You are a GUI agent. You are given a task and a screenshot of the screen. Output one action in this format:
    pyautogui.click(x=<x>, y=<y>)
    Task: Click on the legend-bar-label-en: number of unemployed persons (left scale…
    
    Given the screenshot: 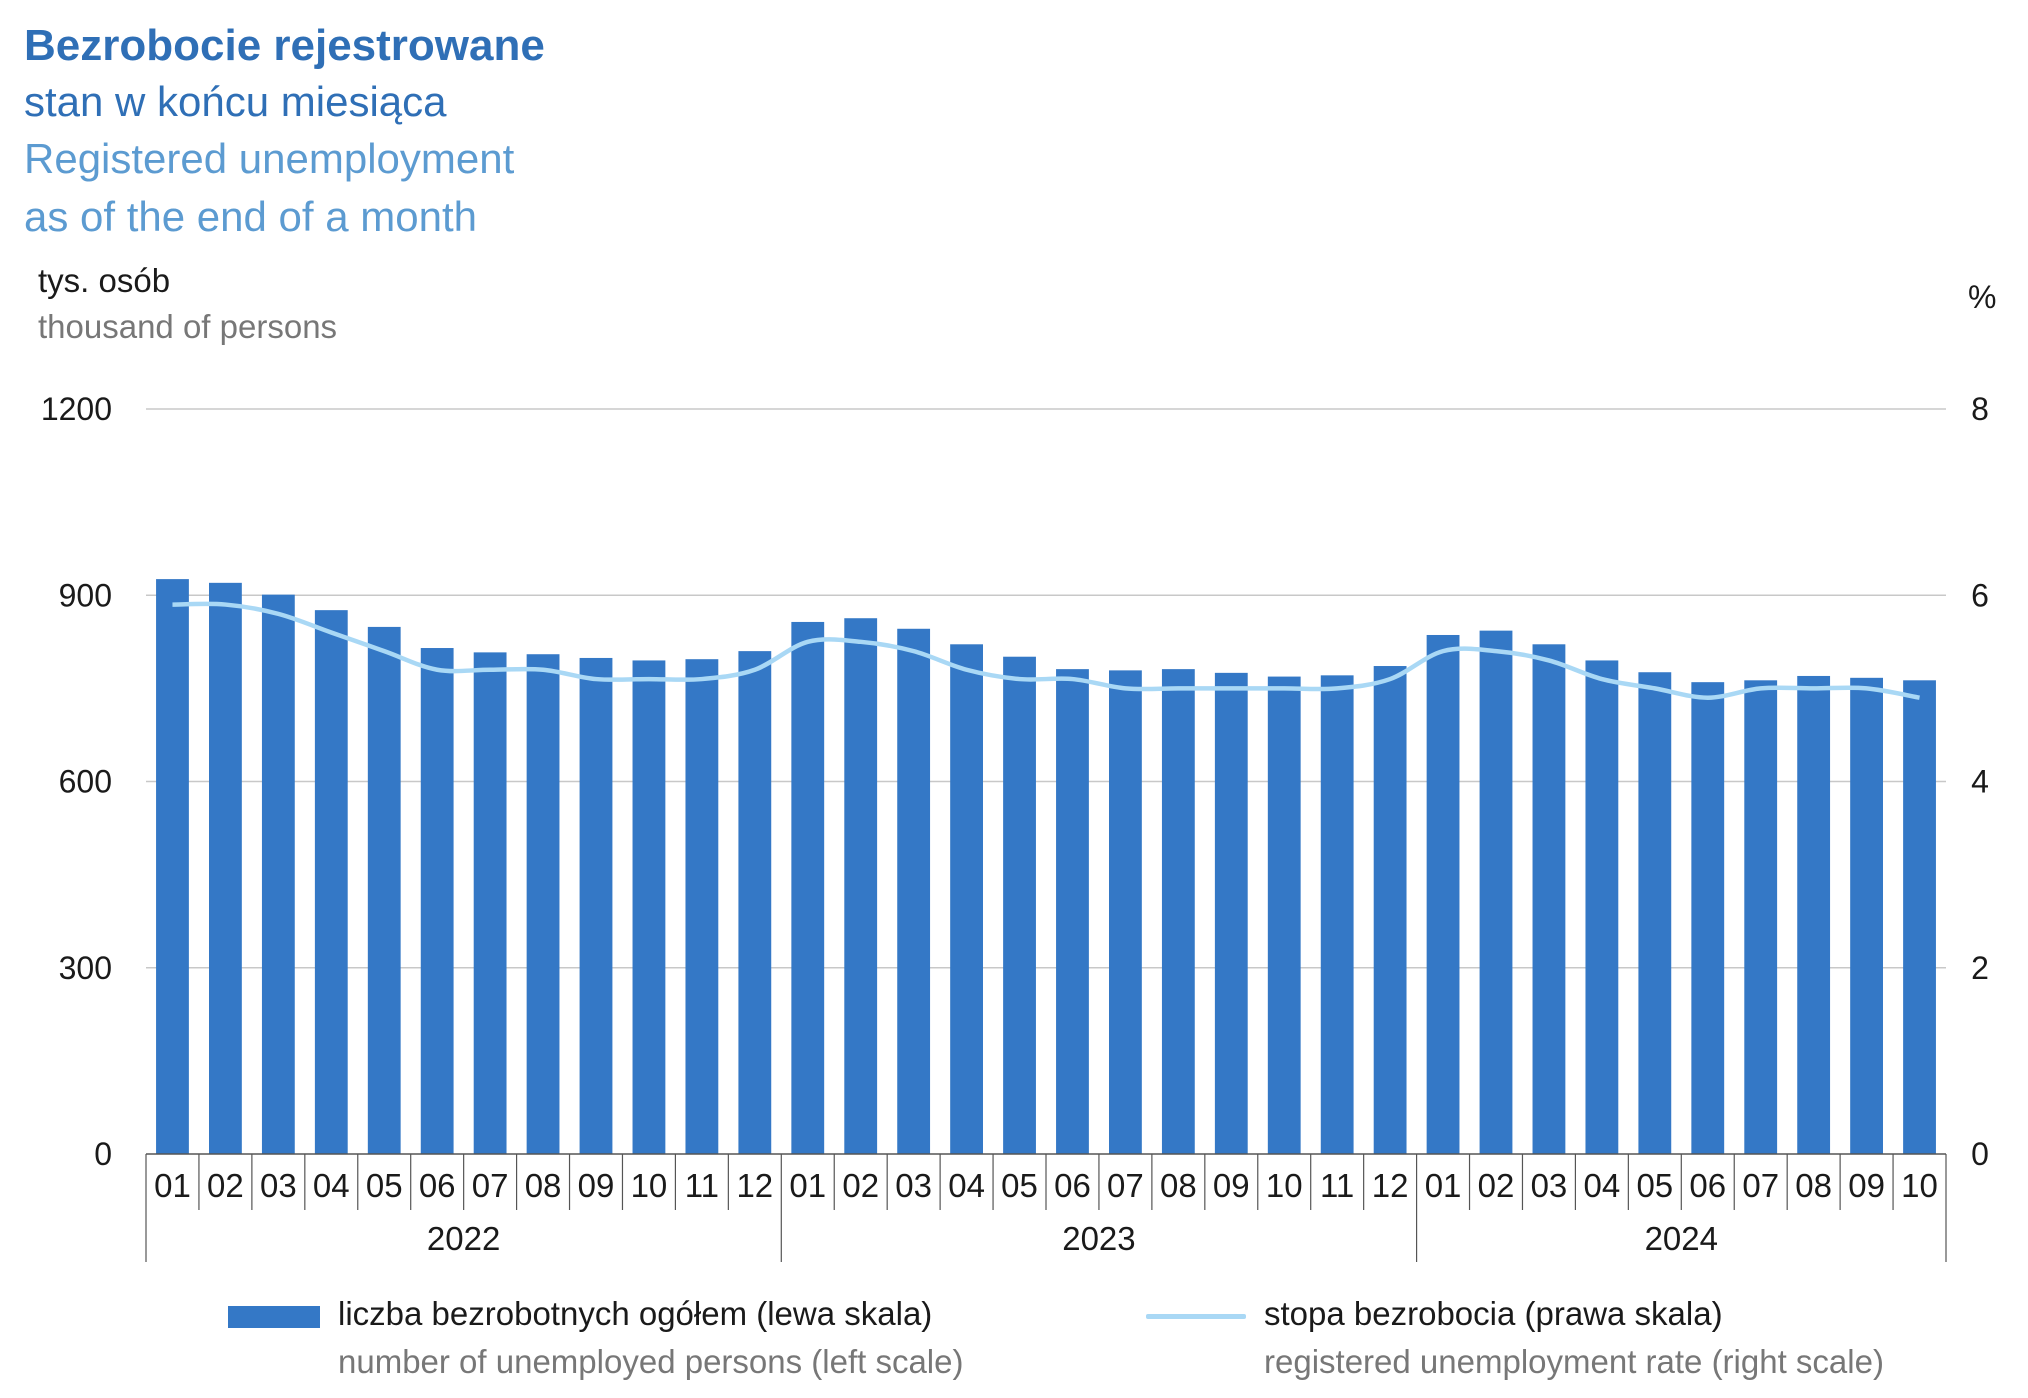 What is the action you would take?
    pyautogui.click(x=651, y=1361)
    